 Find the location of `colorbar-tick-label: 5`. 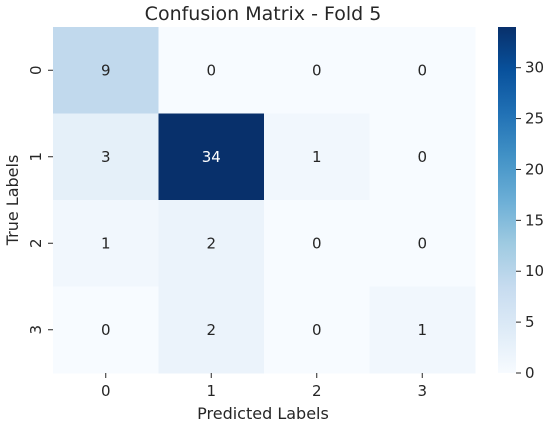

colorbar-tick-label: 5 is located at coordinates (530, 322).